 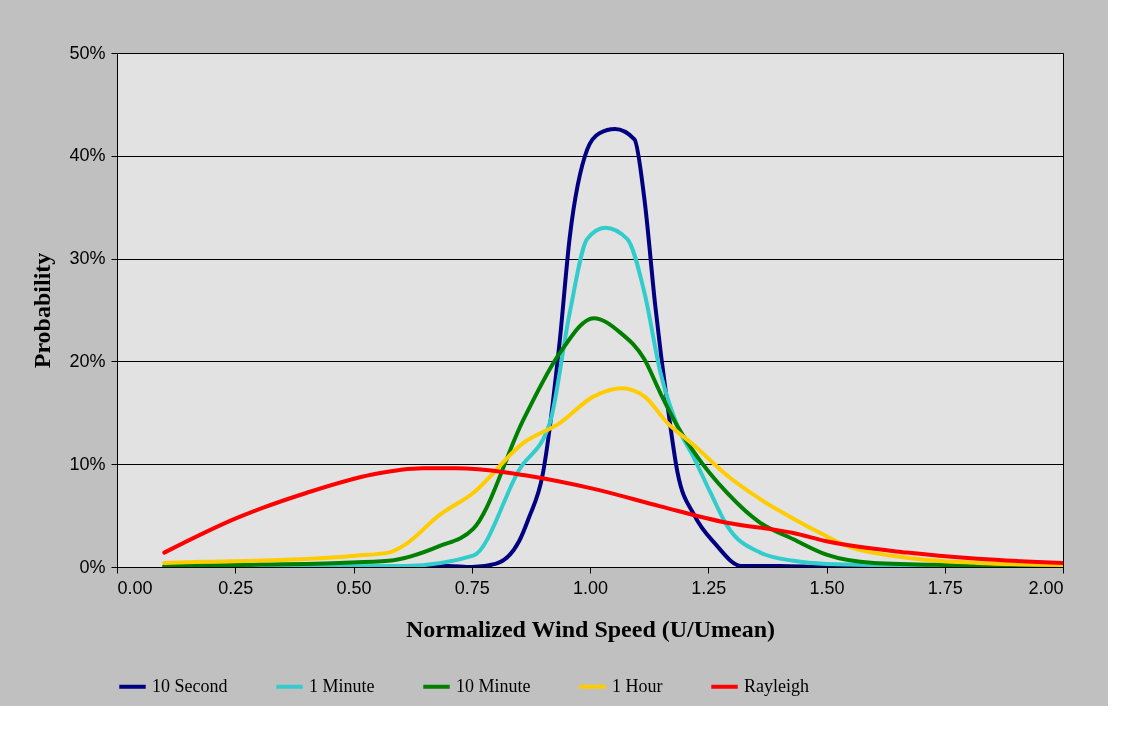 What do you see at coordinates (827, 587) in the screenshot?
I see `x-tick-label: 1.50` at bounding box center [827, 587].